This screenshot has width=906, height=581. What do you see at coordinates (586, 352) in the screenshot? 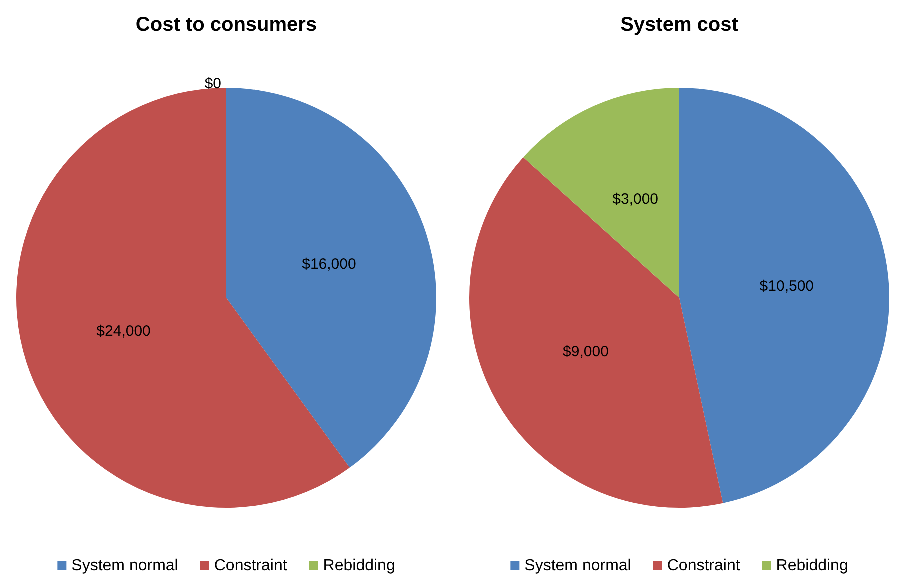
I see `data-label: $9,000` at bounding box center [586, 352].